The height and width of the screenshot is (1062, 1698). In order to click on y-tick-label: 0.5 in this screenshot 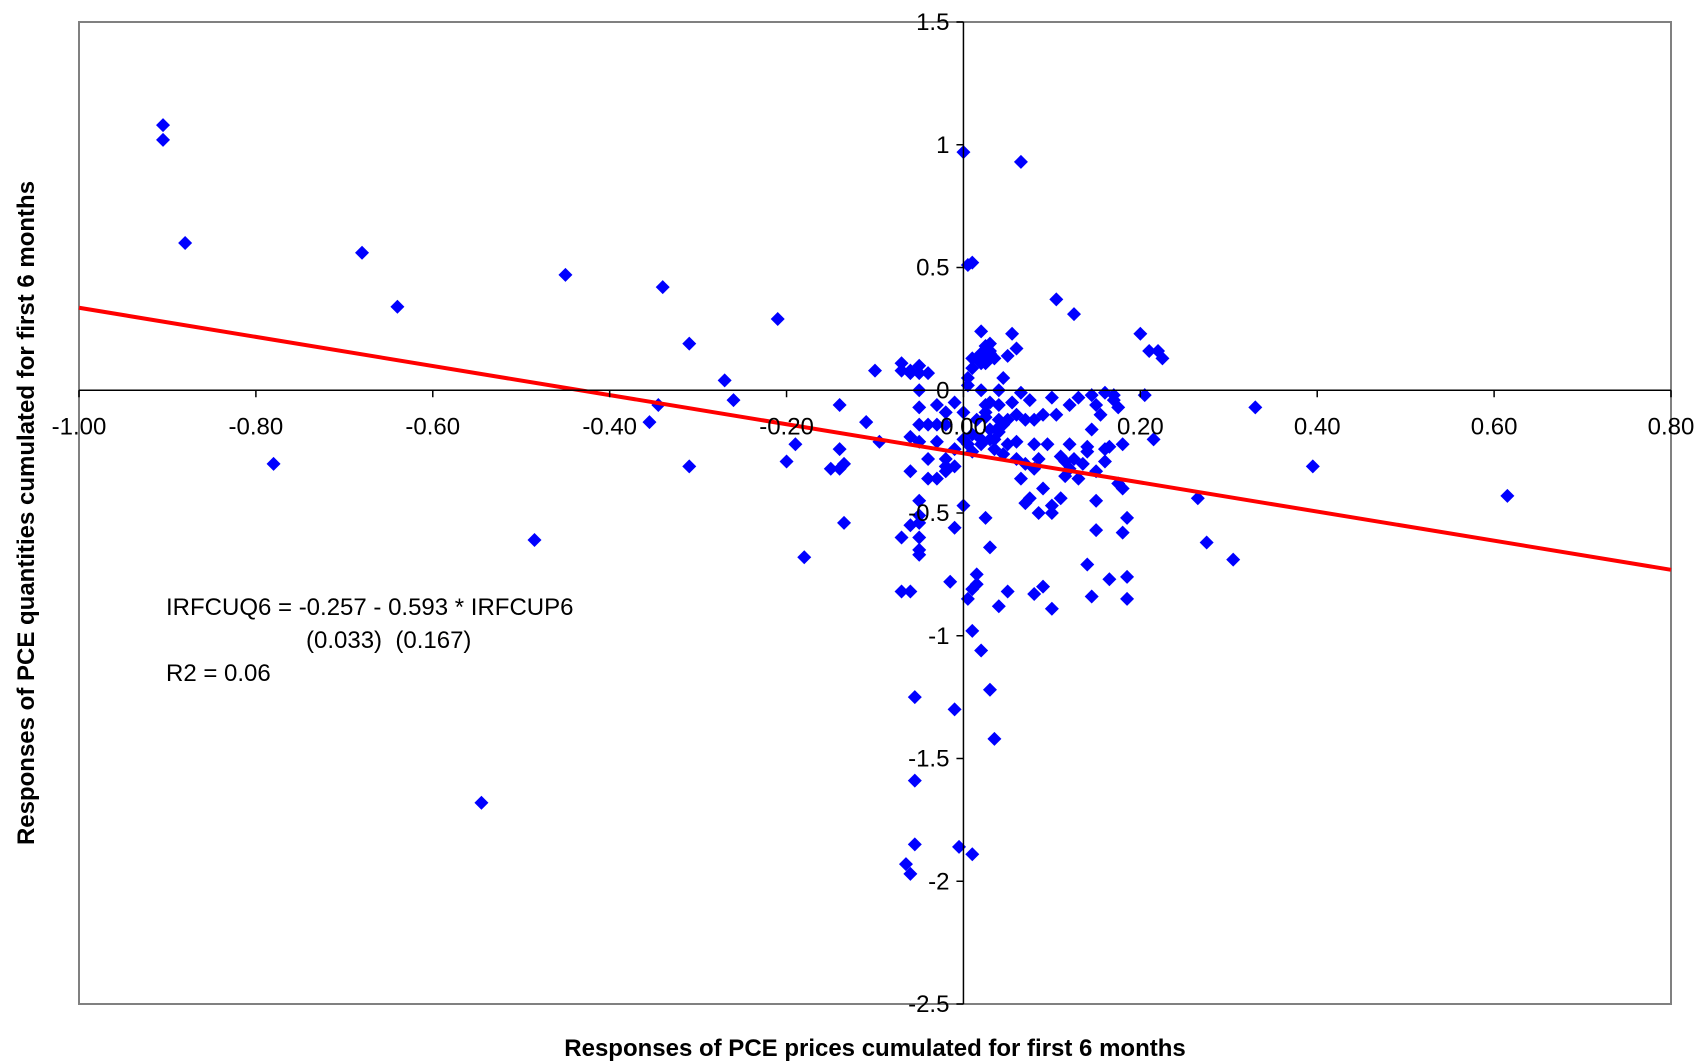, I will do `click(932, 268)`.